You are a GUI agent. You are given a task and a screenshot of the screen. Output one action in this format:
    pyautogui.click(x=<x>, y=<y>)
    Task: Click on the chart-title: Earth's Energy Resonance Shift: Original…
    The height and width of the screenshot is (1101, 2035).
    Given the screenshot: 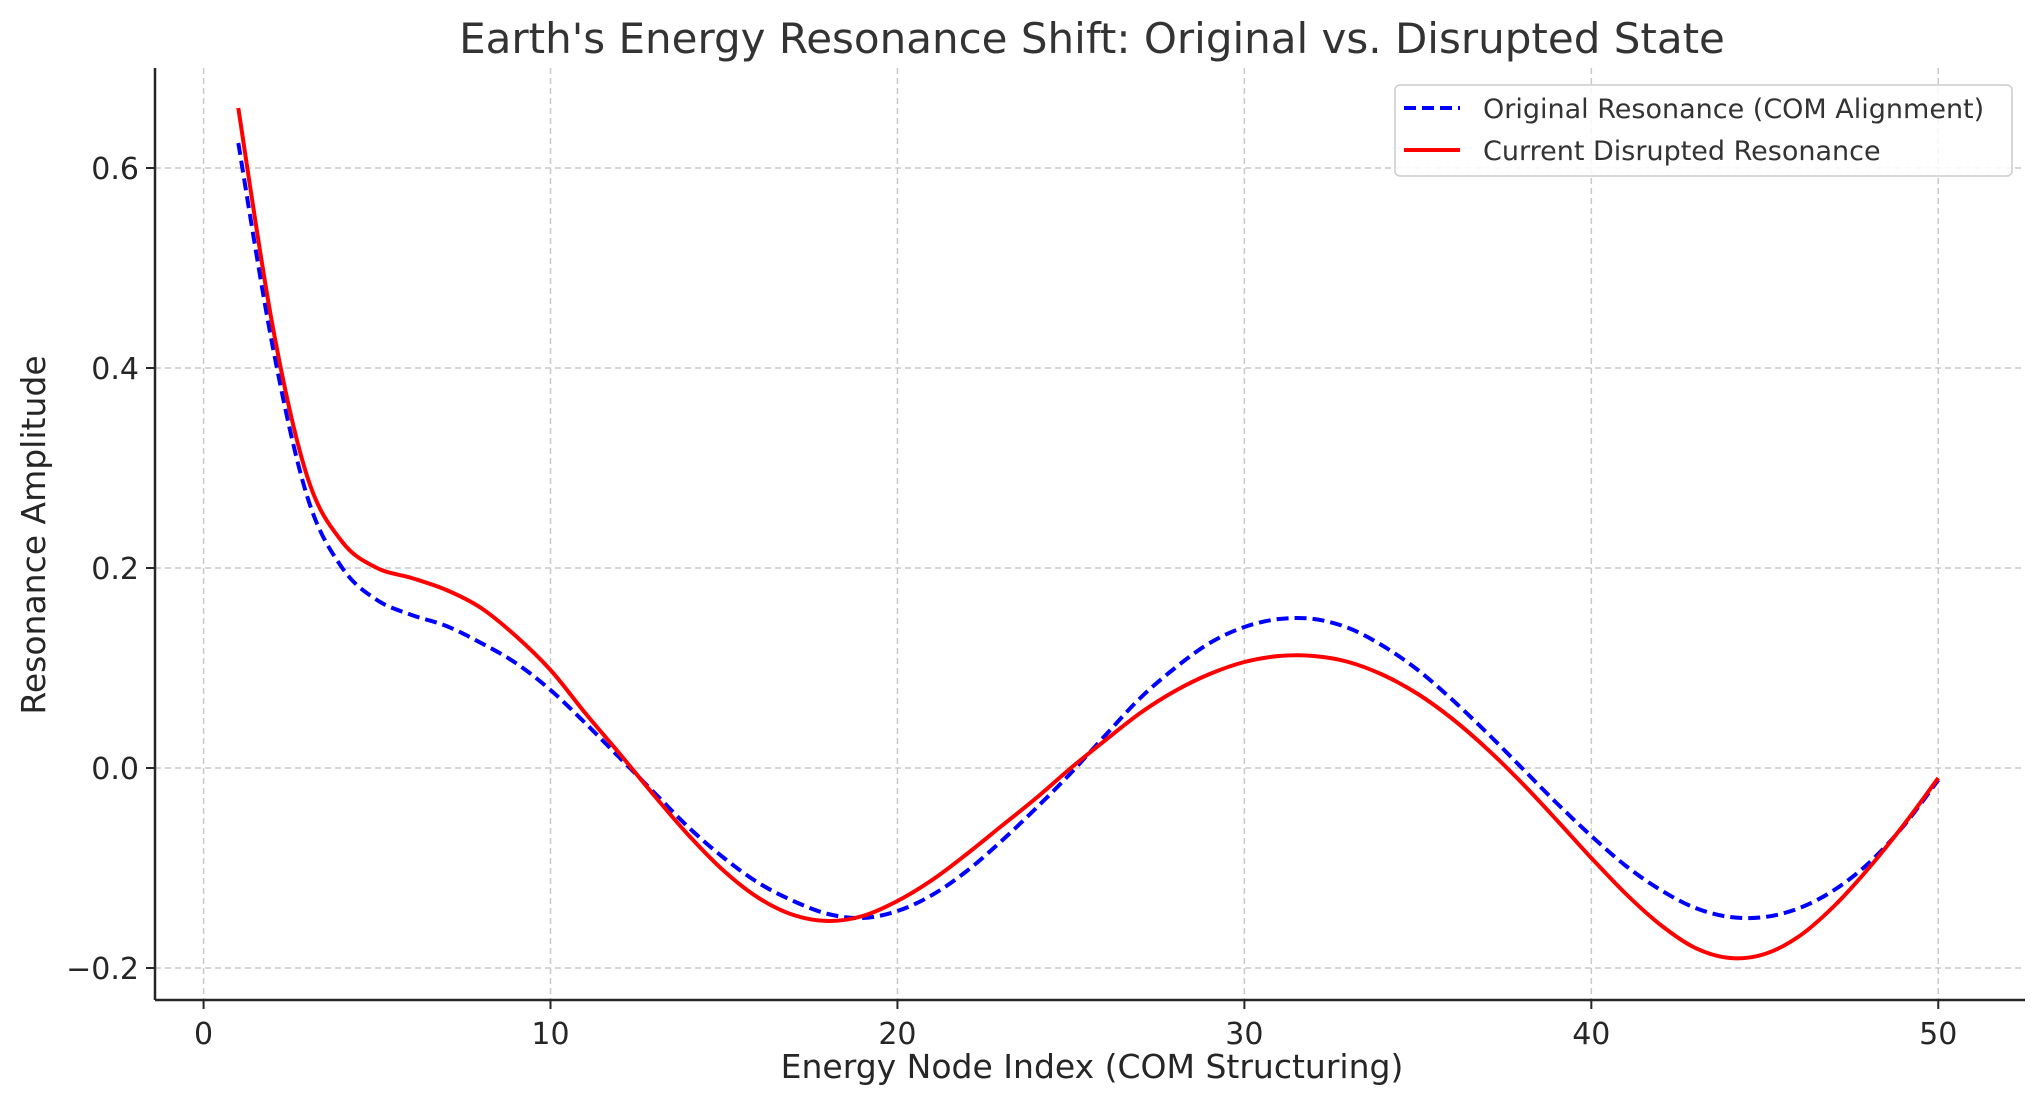 What is the action you would take?
    pyautogui.click(x=1092, y=38)
    